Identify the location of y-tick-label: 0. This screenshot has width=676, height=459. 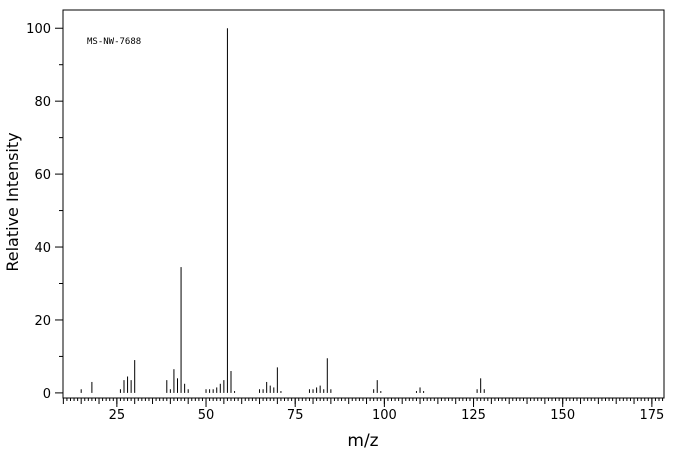
(47, 394).